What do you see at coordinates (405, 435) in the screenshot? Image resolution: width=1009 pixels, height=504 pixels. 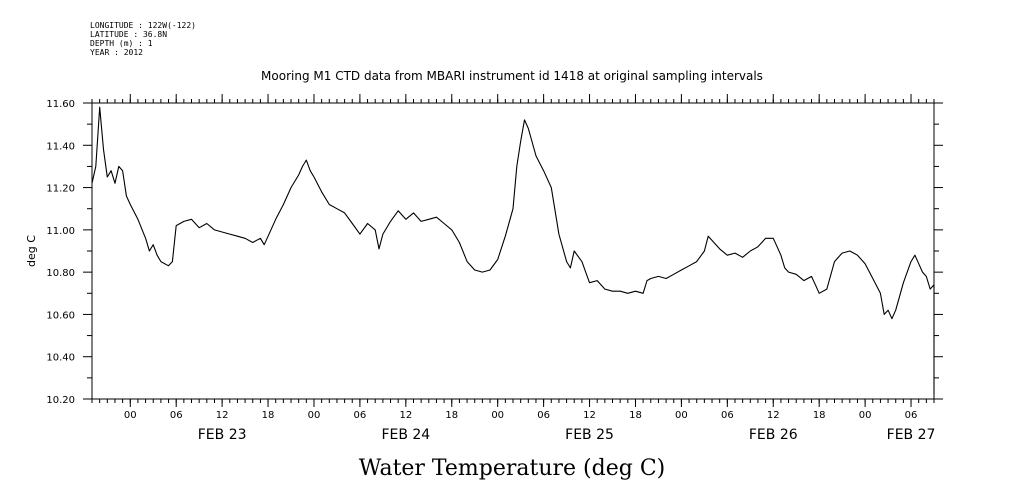 I see `x-date-label: FEB 24` at bounding box center [405, 435].